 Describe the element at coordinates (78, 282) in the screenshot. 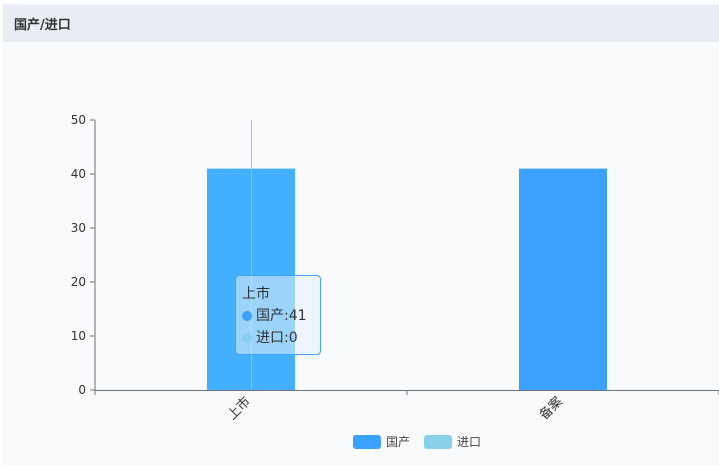

I see `y-tick-label-20: 20` at that location.